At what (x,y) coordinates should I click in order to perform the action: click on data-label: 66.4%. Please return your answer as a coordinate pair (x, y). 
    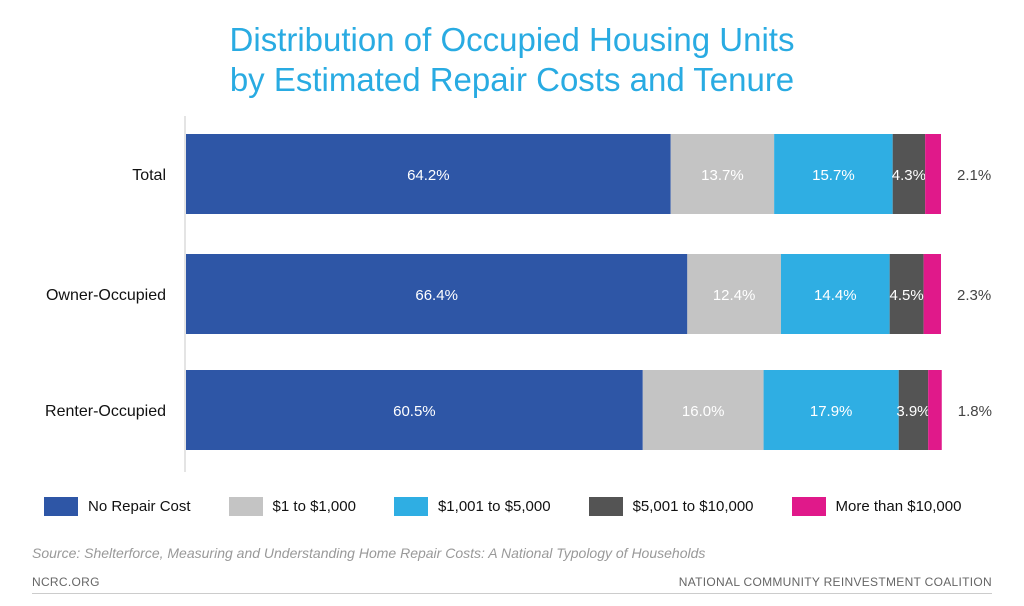
    Looking at the image, I should click on (436, 295).